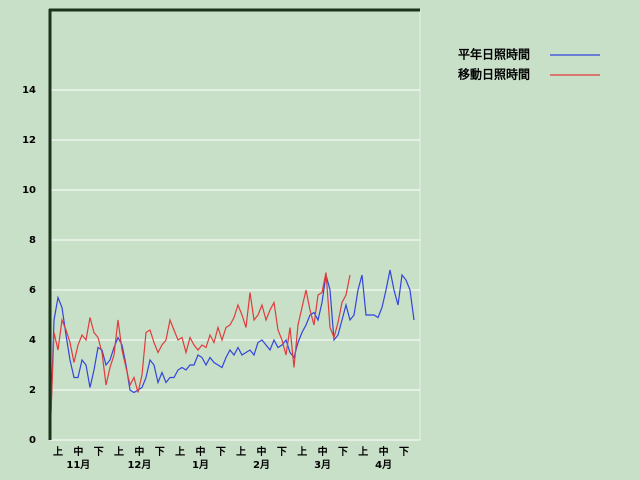 This screenshot has height=480, width=640. Describe the element at coordinates (383, 465) in the screenshot. I see `month-label: 4月` at that location.